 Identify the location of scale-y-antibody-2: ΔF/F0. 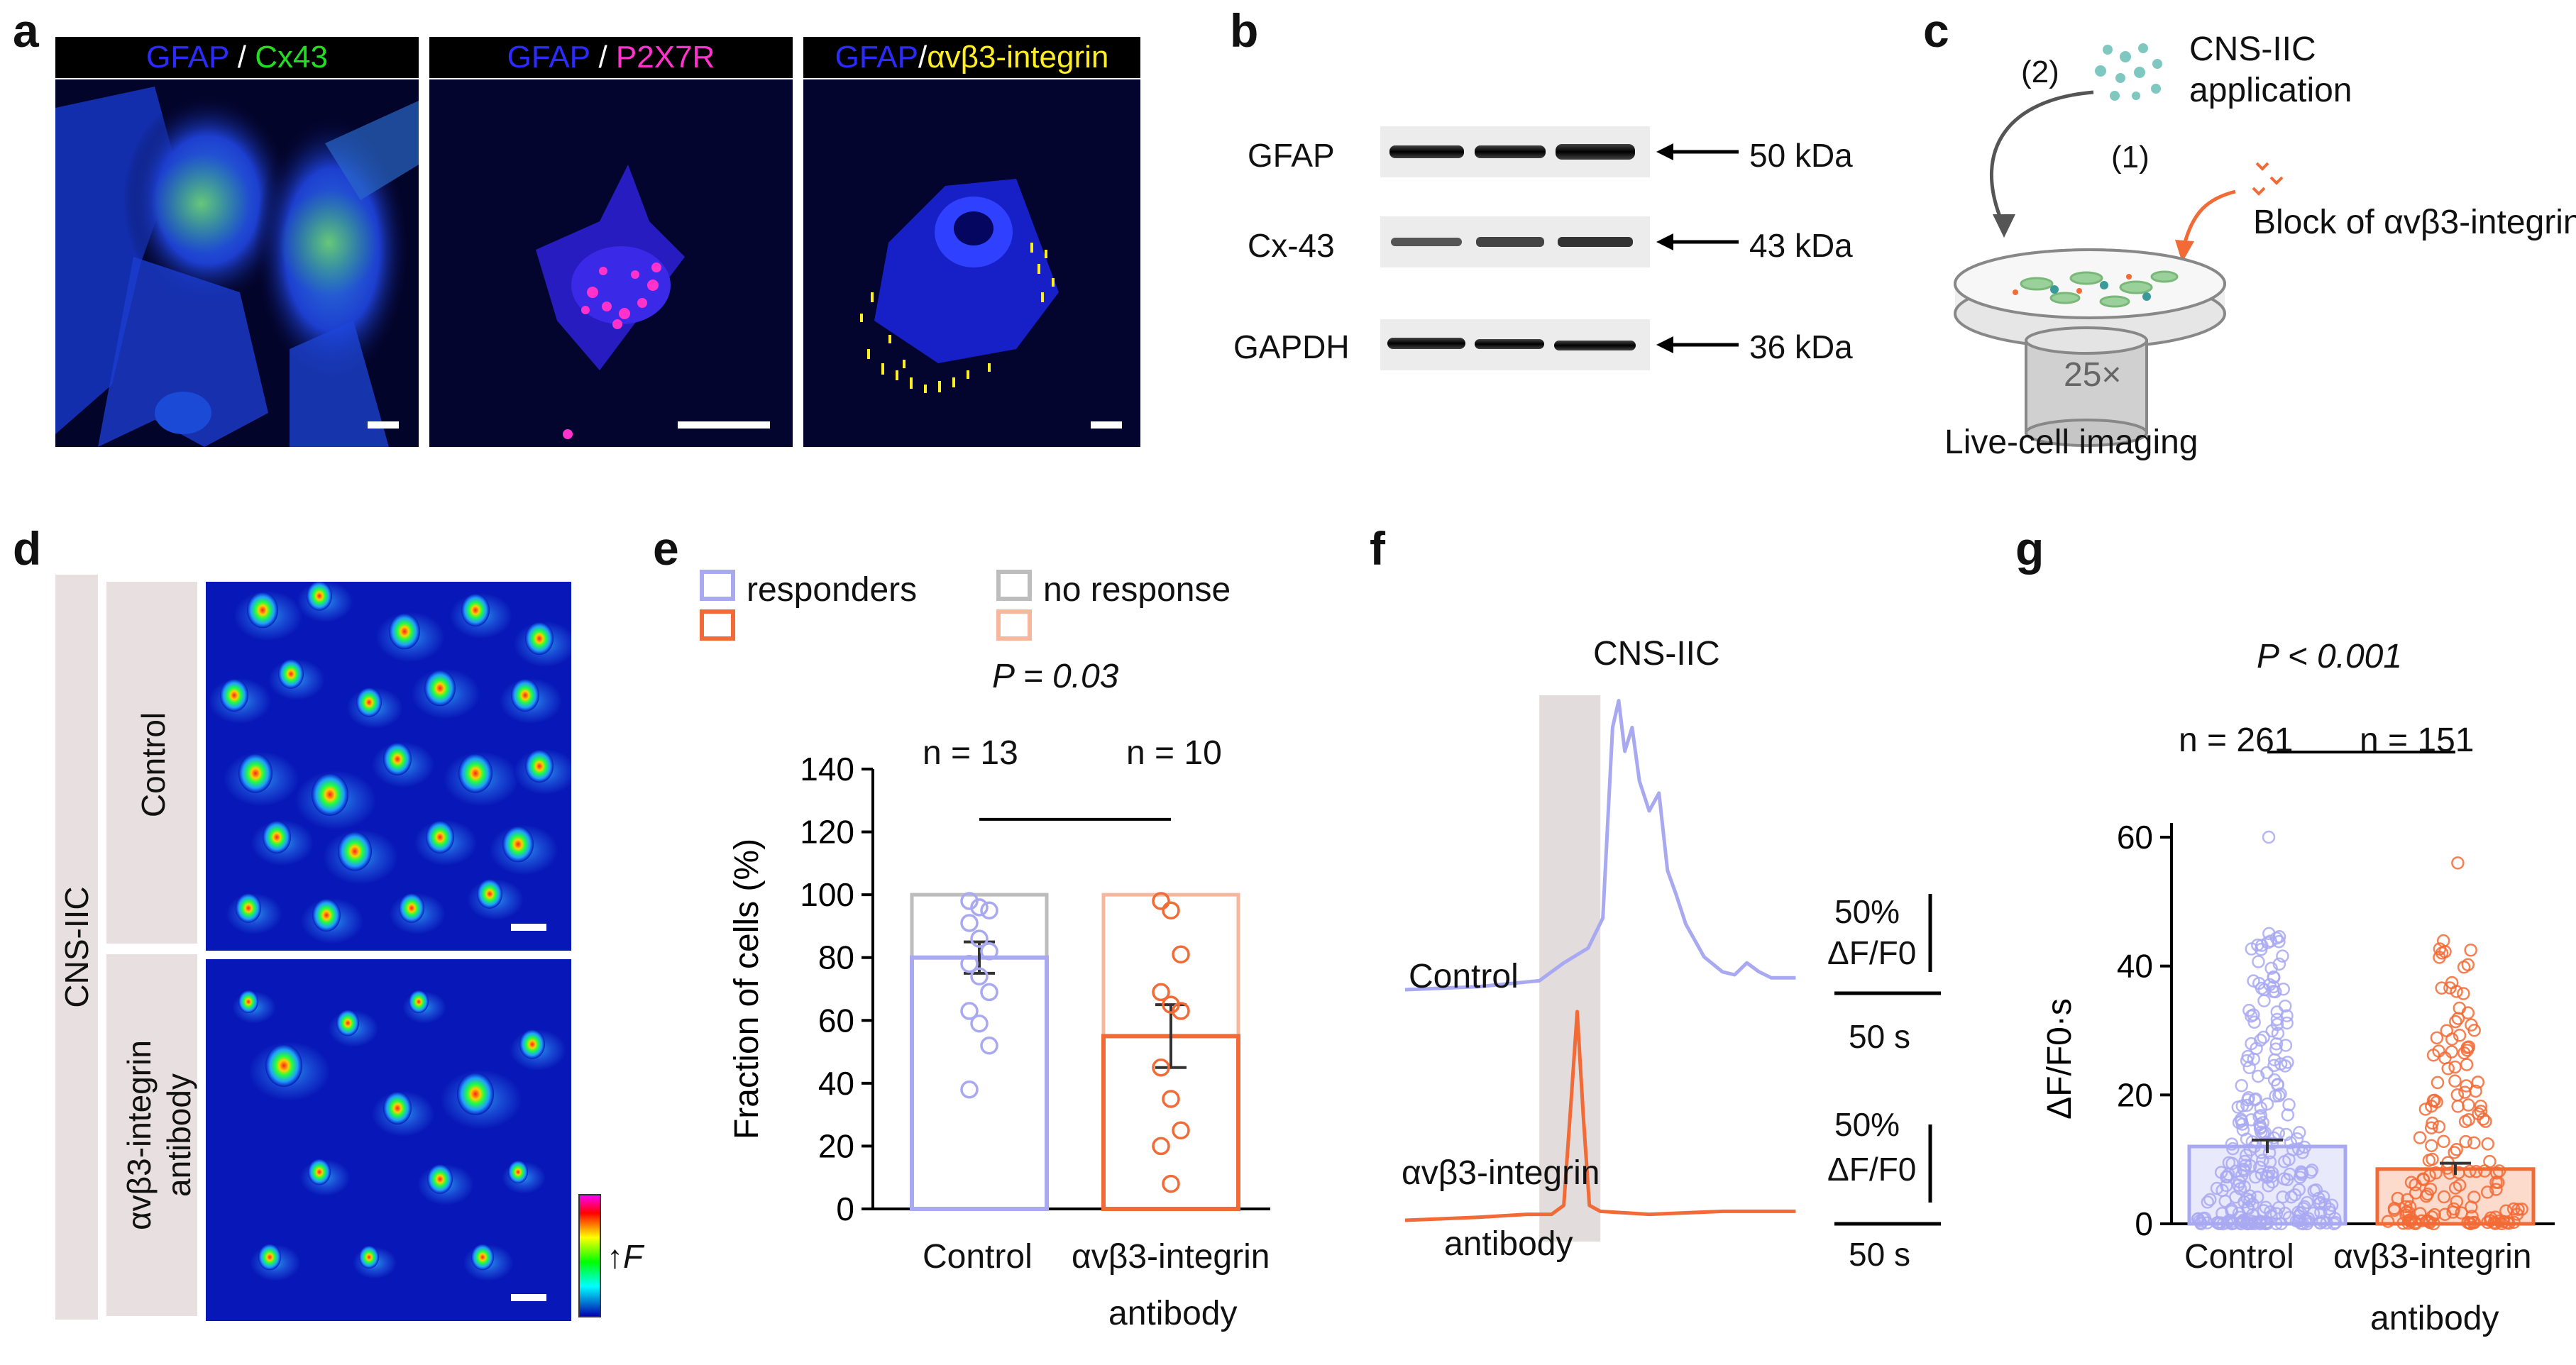
(1872, 1169).